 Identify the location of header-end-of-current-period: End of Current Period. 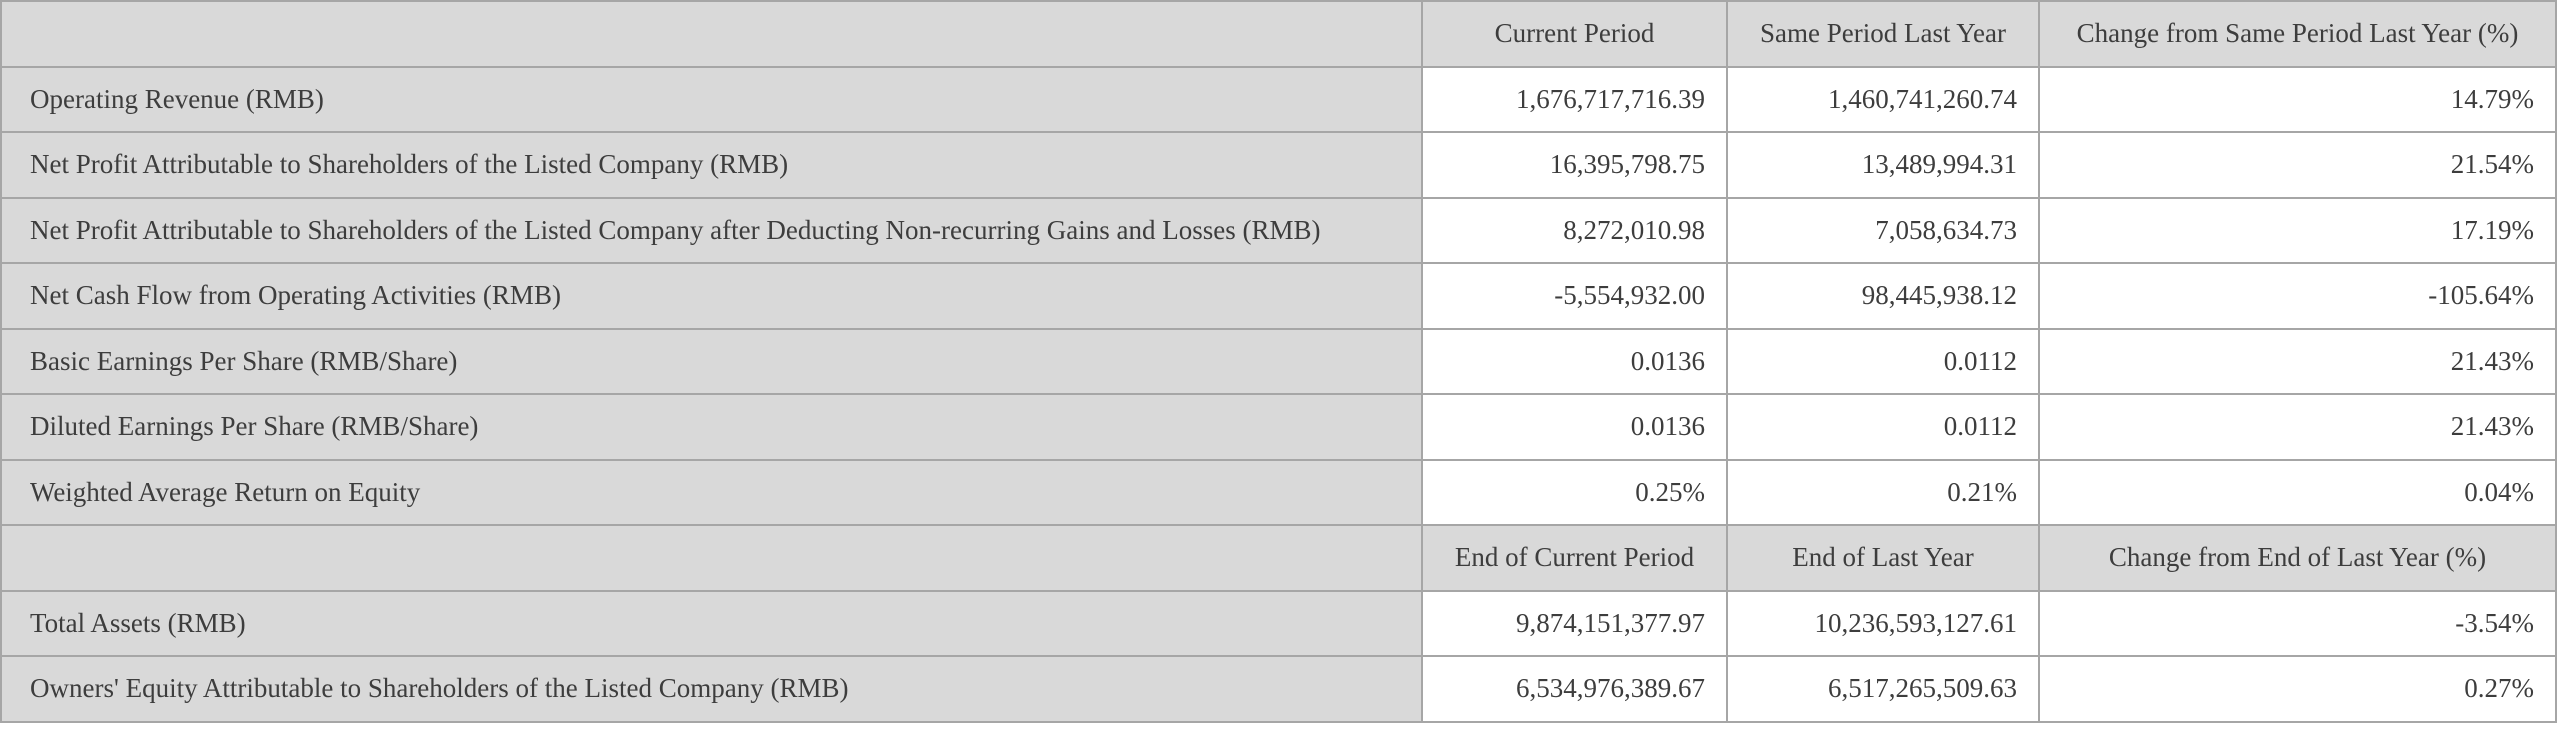
(1574, 558).